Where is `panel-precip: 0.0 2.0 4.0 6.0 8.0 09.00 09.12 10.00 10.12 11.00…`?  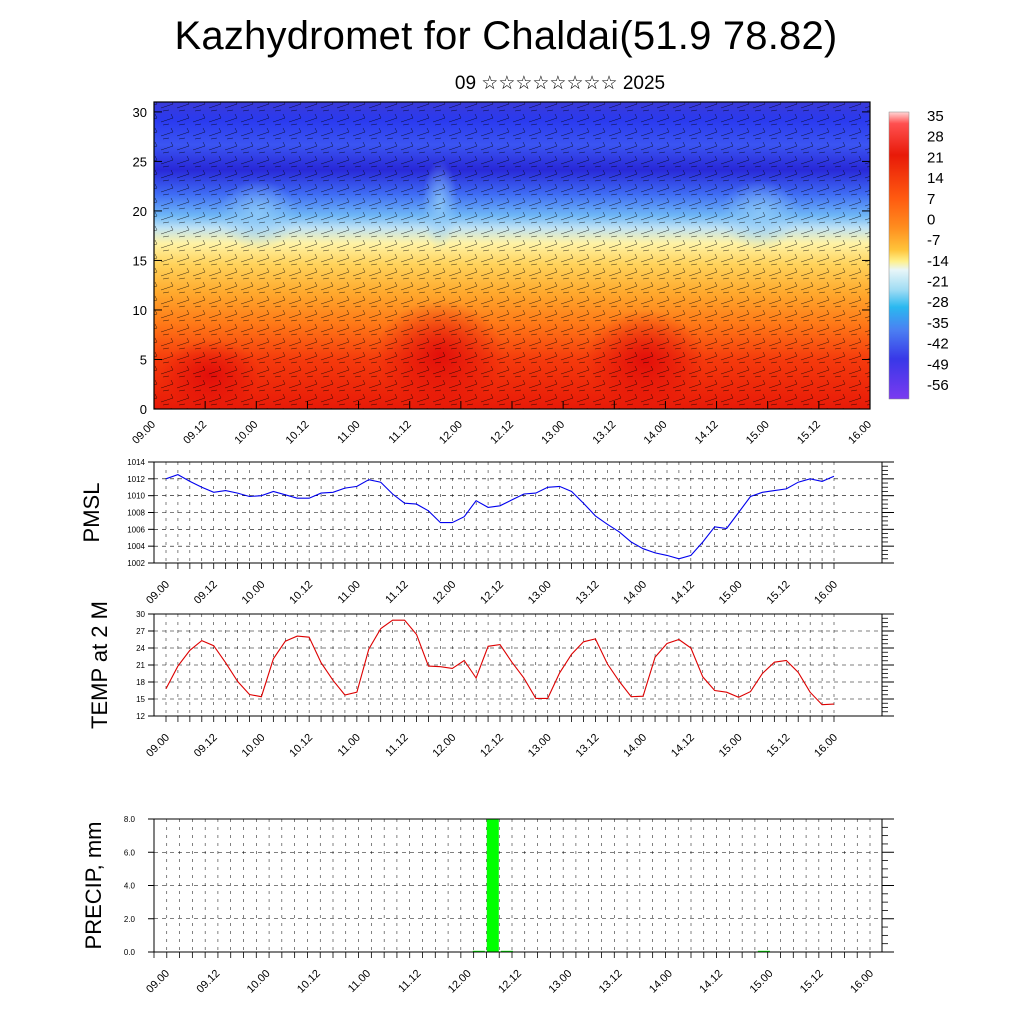 panel-precip: 0.0 2.0 4.0 6.0 8.0 09.00 09.12 10.00 10.12 11.00… is located at coordinates (487, 905).